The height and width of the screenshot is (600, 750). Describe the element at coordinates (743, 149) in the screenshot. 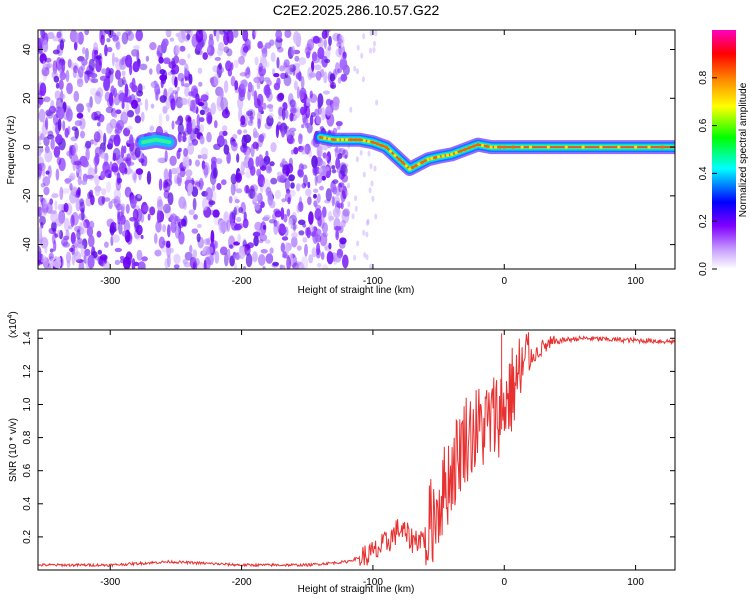

I see `colorbar-label: Normalized spectral amplitude` at that location.